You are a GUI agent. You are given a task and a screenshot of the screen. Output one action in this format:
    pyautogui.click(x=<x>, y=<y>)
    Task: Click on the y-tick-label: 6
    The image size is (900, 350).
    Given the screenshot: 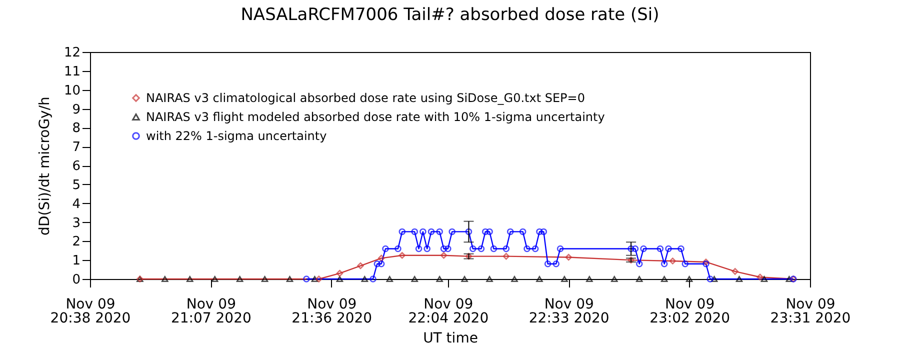 What is the action you would take?
    pyautogui.click(x=76, y=166)
    